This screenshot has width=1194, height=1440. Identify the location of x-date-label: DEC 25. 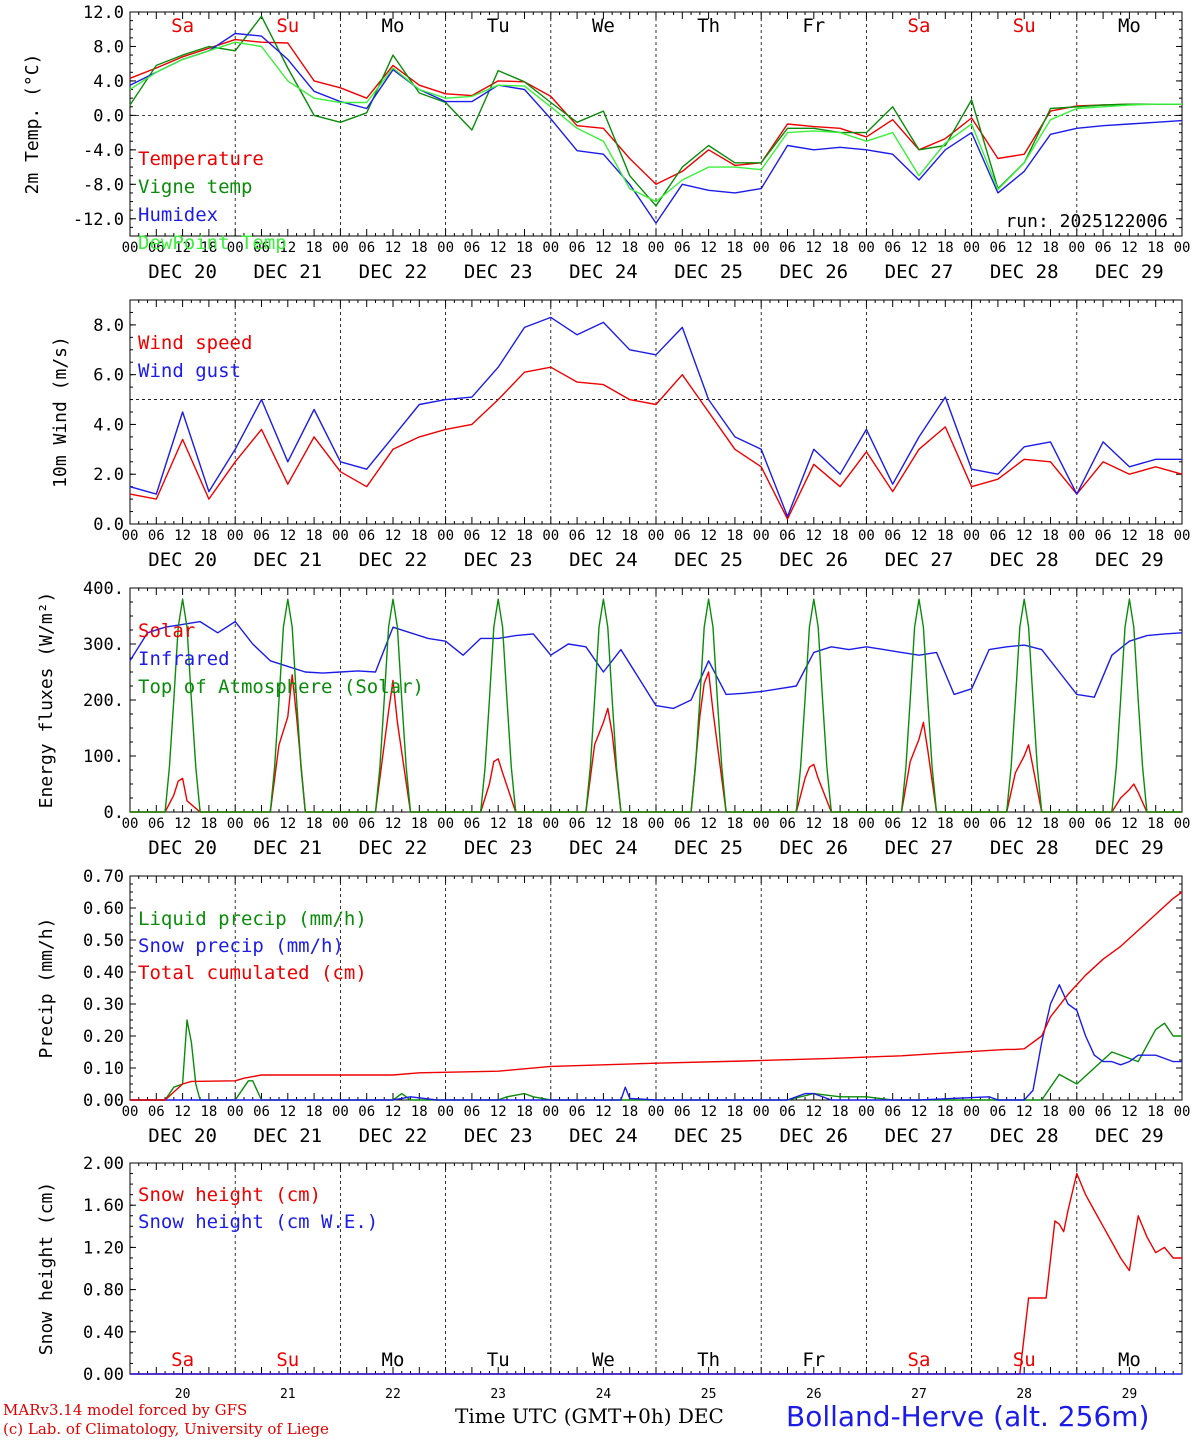
(708, 560).